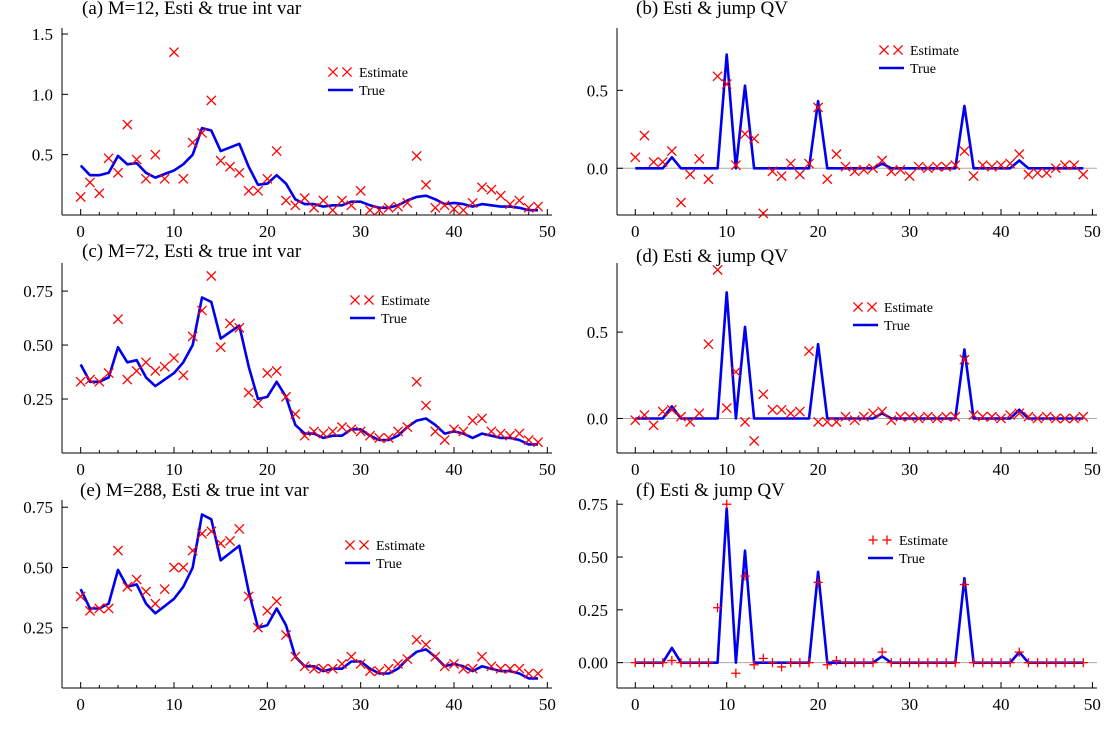  Describe the element at coordinates (859, 111) in the screenshot. I see `series-line-true` at that location.